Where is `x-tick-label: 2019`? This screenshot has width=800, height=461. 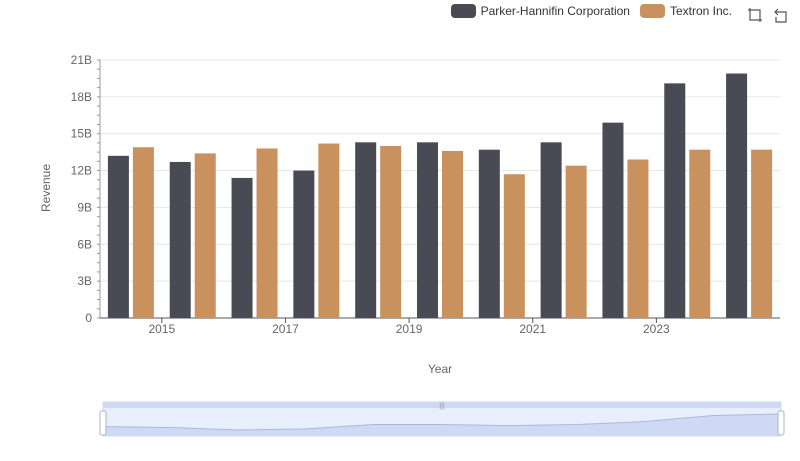
x-tick-label: 2019 is located at coordinates (409, 329).